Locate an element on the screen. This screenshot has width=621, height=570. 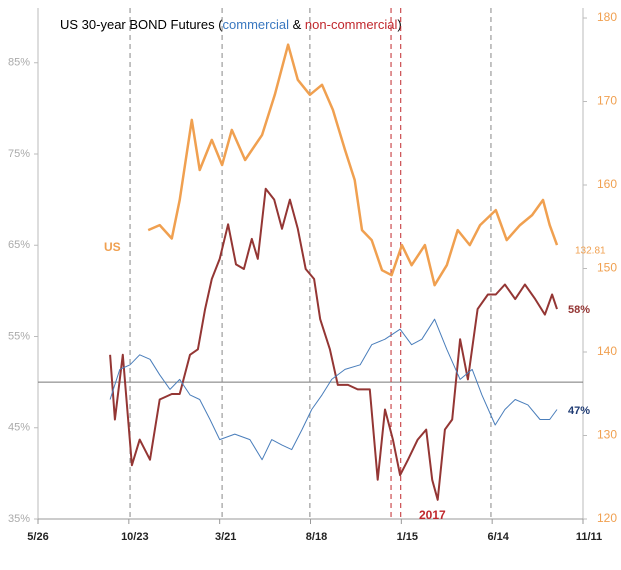
y-tick-label: 55% is located at coordinates (19, 336).